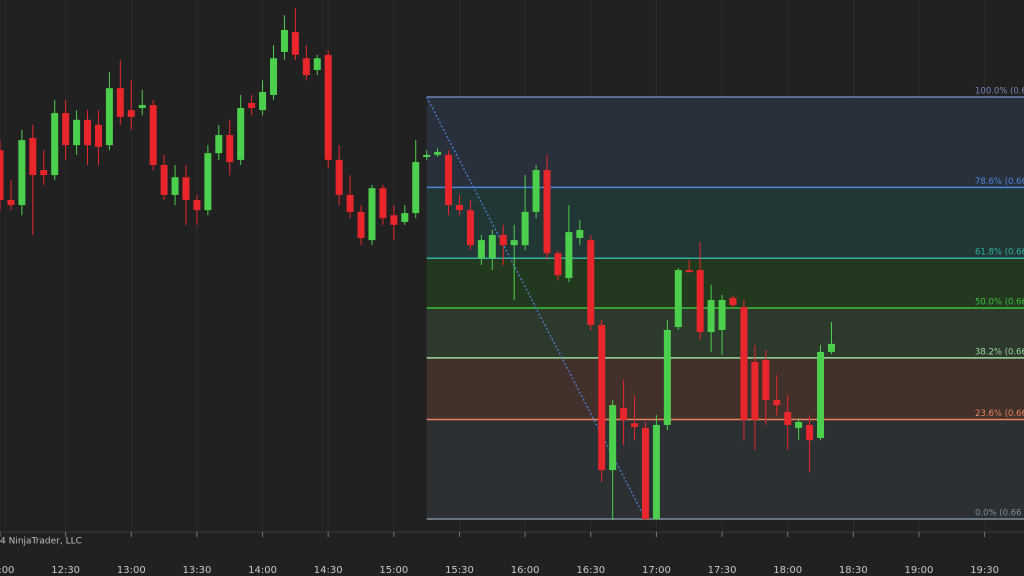 This screenshot has height=576, width=1024. What do you see at coordinates (7, 570) in the screenshot?
I see `x-tick-label: 12:00` at bounding box center [7, 570].